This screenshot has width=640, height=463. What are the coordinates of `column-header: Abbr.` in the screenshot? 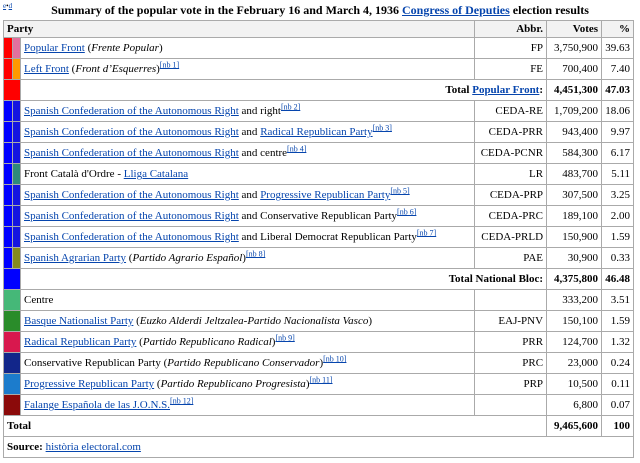 It's located at (511, 29).